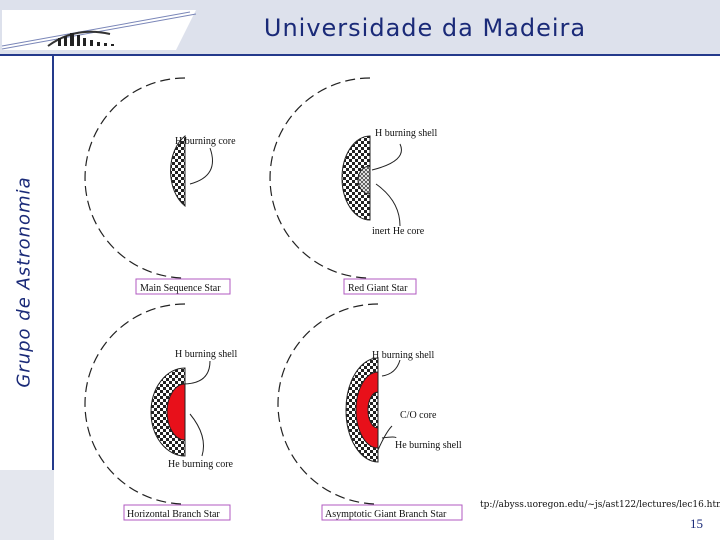 The image size is (720, 540). I want to click on page-title: Universidade da Madeira, so click(425, 28).